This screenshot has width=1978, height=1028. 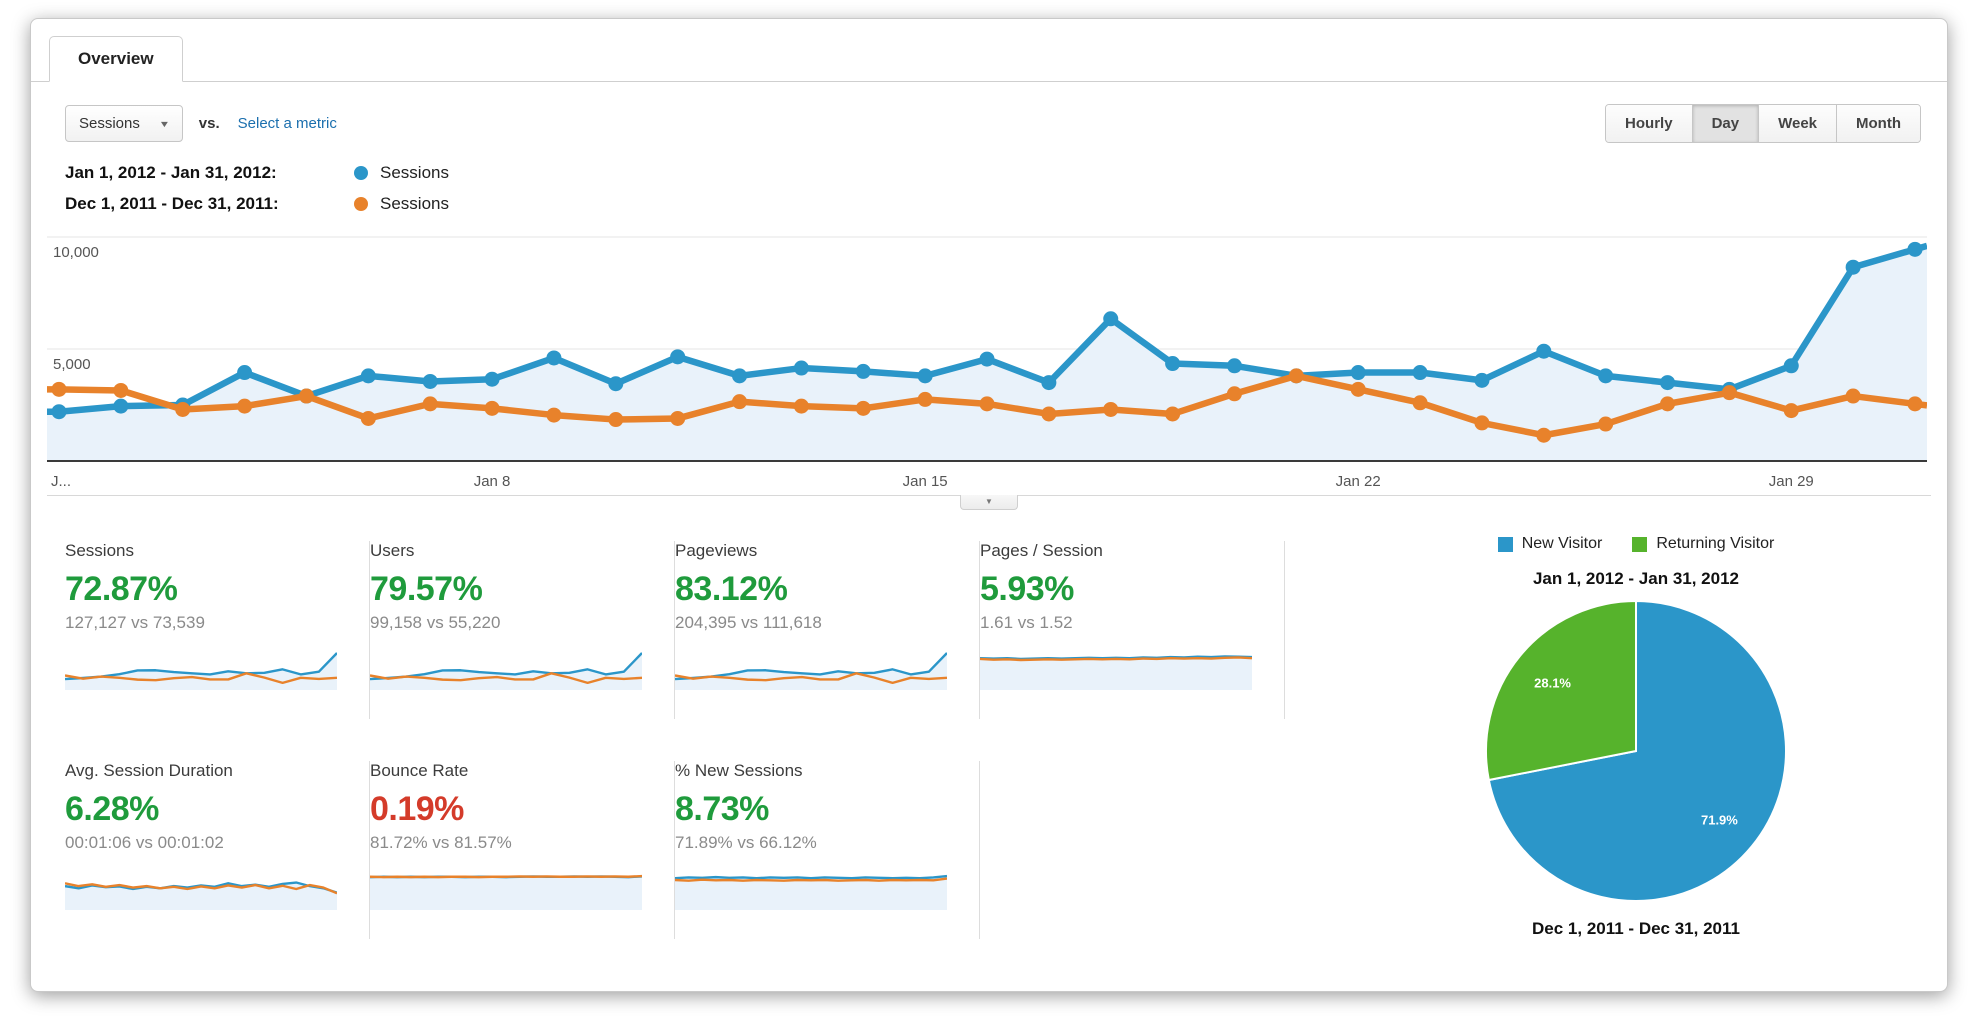 What do you see at coordinates (144, 842) in the screenshot?
I see `metric-comparison: 00:01:06 vs 00:01:02` at bounding box center [144, 842].